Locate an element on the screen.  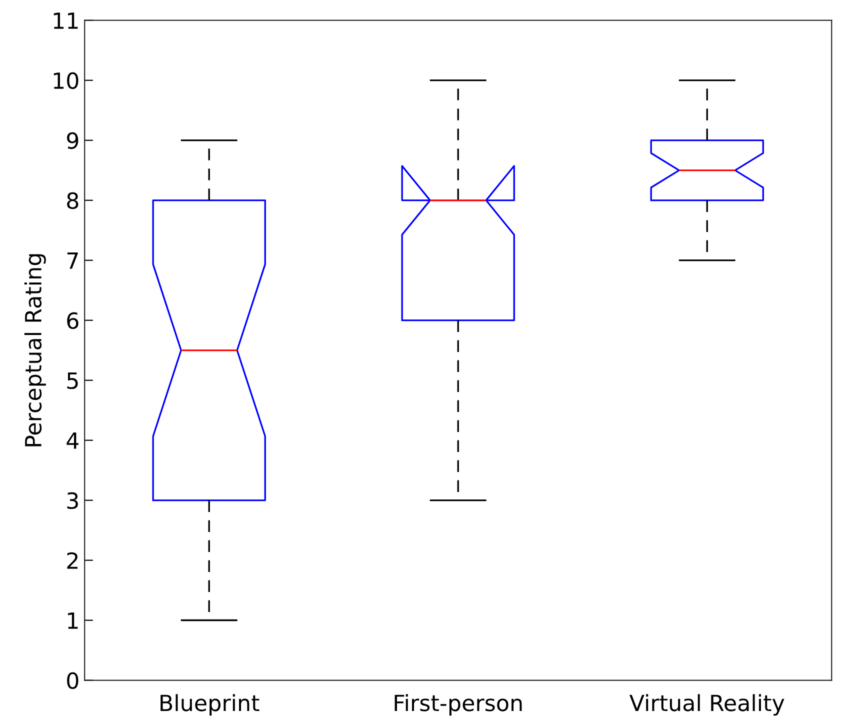
y-tick-label: 4 is located at coordinates (72, 440).